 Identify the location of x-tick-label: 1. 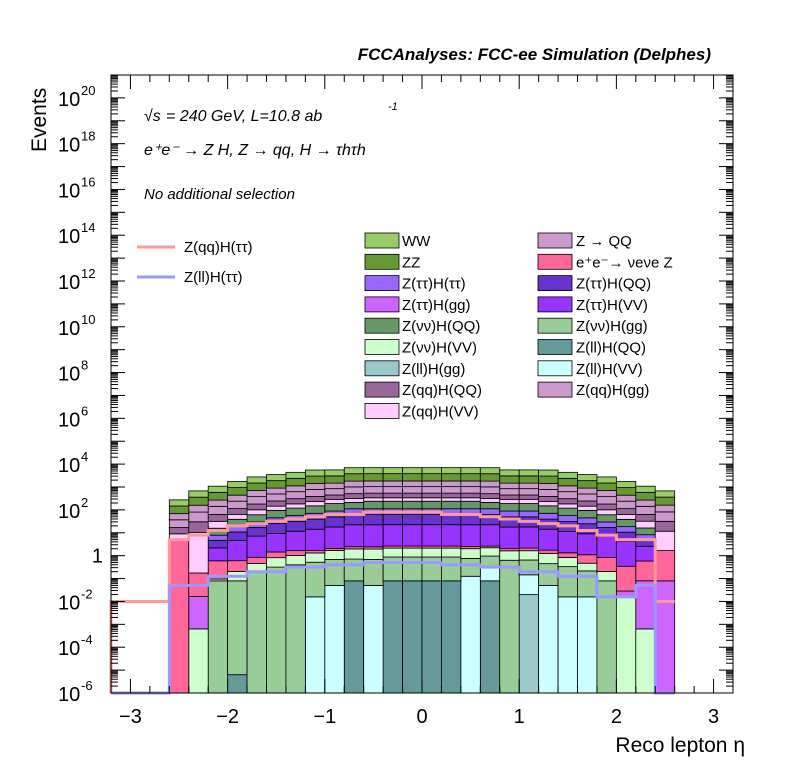
(519, 717).